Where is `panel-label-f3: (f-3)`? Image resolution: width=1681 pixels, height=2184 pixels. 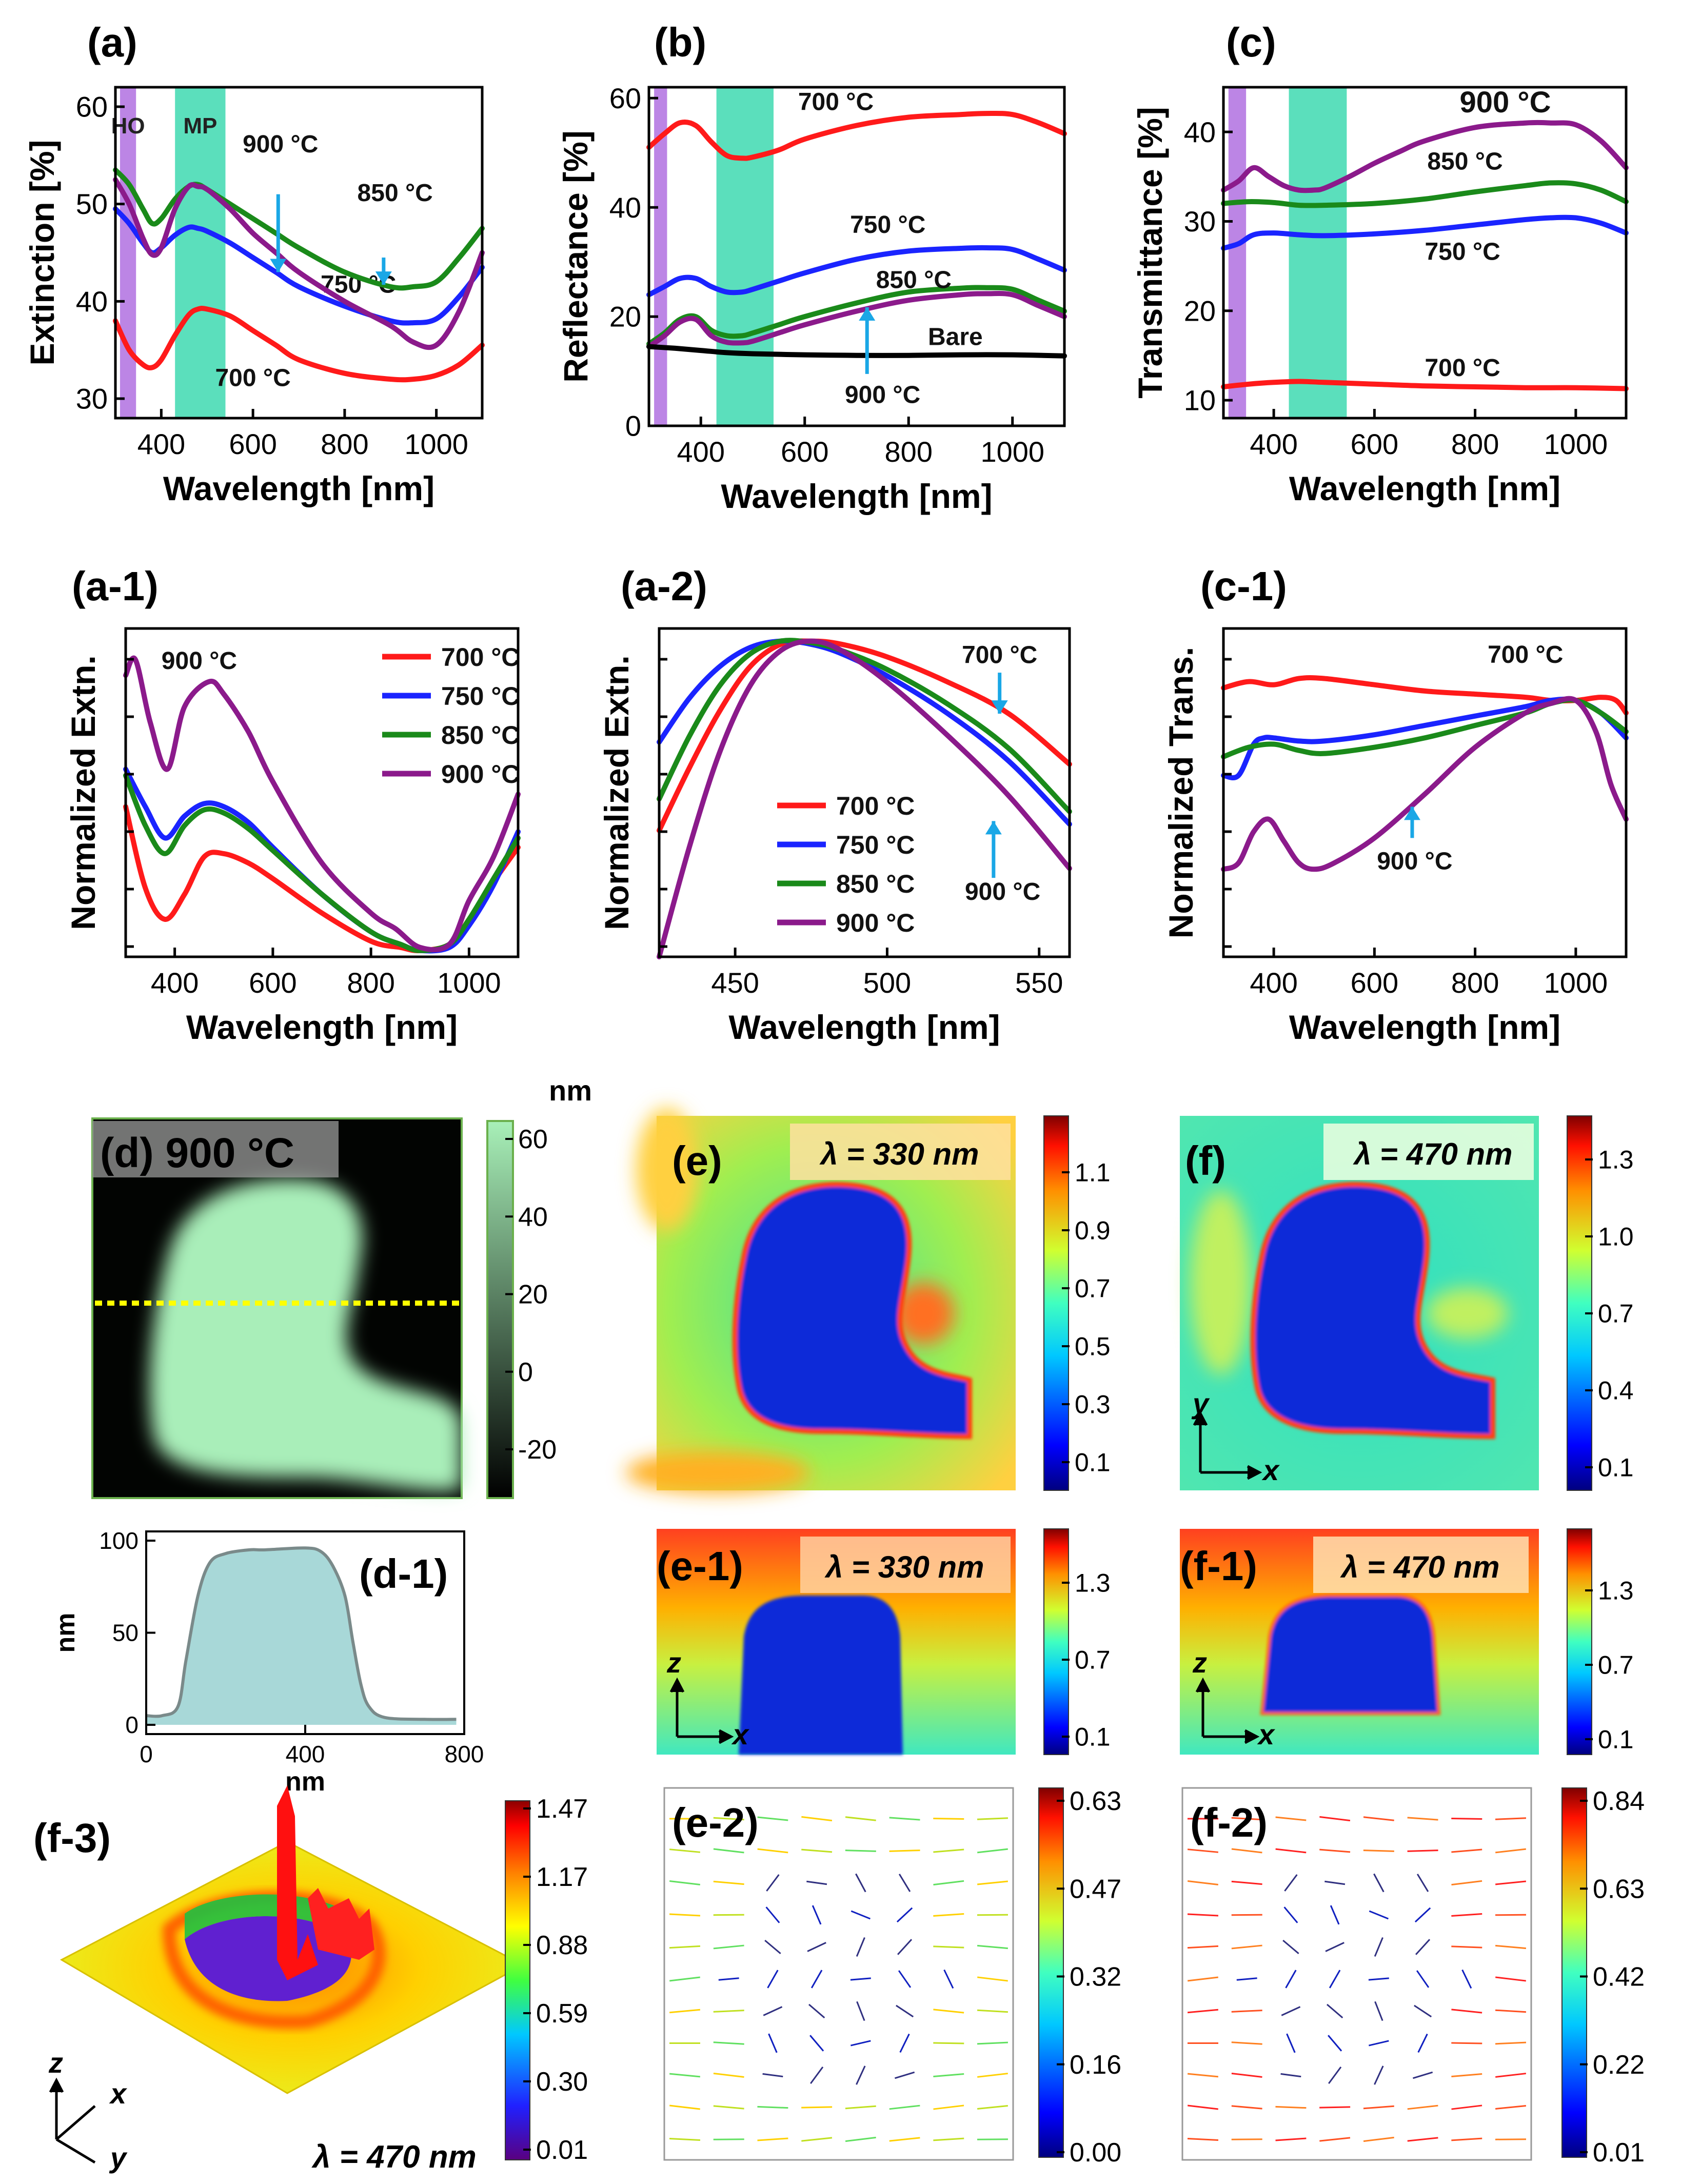 panel-label-f3: (f-3) is located at coordinates (72, 1838).